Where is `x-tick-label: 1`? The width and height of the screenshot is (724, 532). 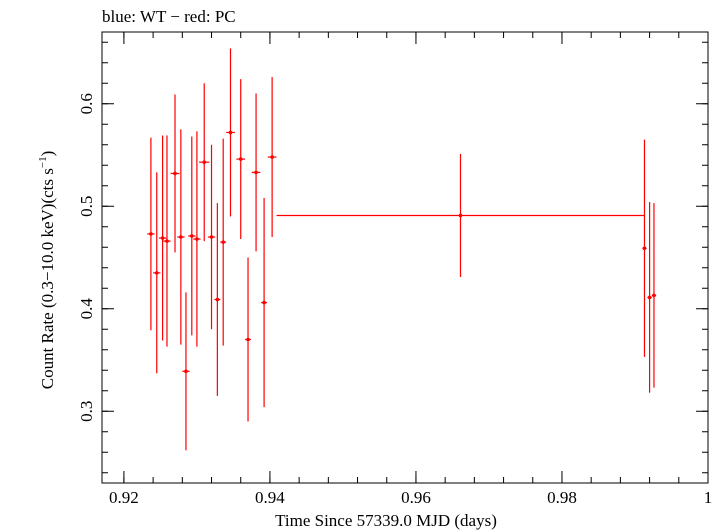
x-tick-label: 1 is located at coordinates (708, 497).